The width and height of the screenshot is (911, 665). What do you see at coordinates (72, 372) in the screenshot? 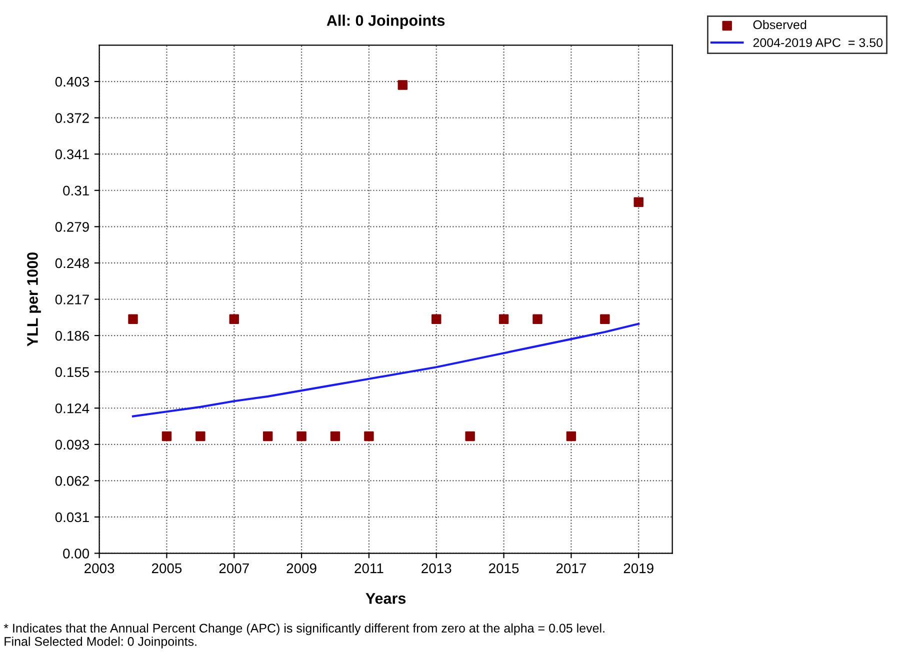
I see `y-tick-label: 0.155` at bounding box center [72, 372].